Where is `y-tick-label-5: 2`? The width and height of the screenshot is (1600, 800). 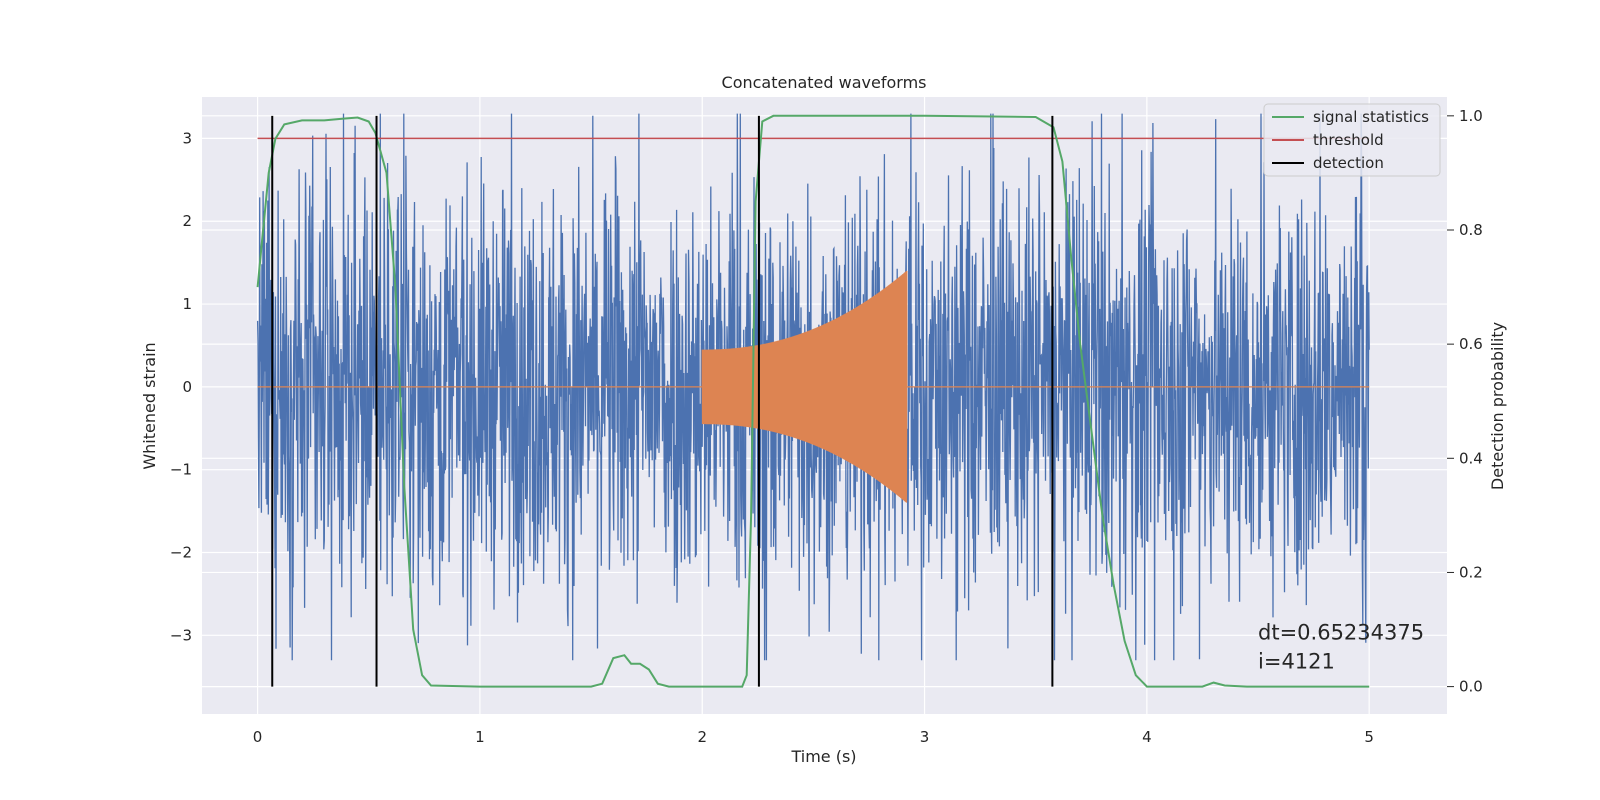 y-tick-label-5: 2 is located at coordinates (187, 221).